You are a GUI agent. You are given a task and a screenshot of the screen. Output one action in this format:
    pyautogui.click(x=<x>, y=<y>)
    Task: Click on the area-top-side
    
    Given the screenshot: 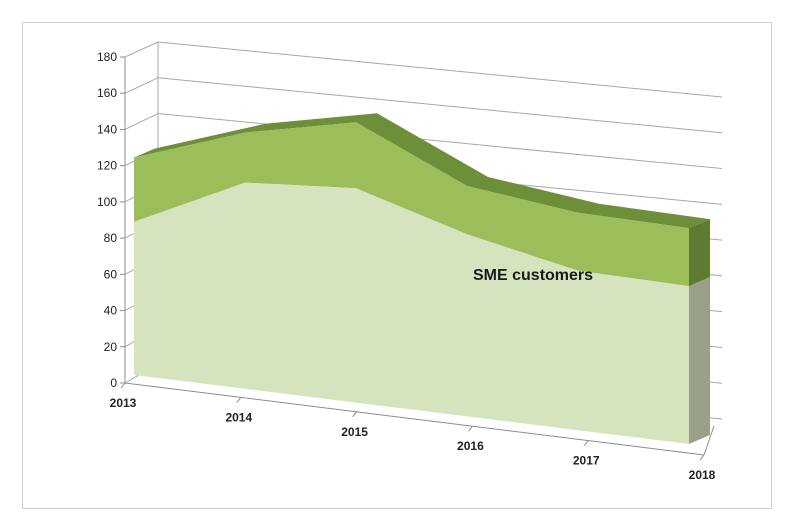 What is the action you would take?
    pyautogui.click(x=699, y=253)
    